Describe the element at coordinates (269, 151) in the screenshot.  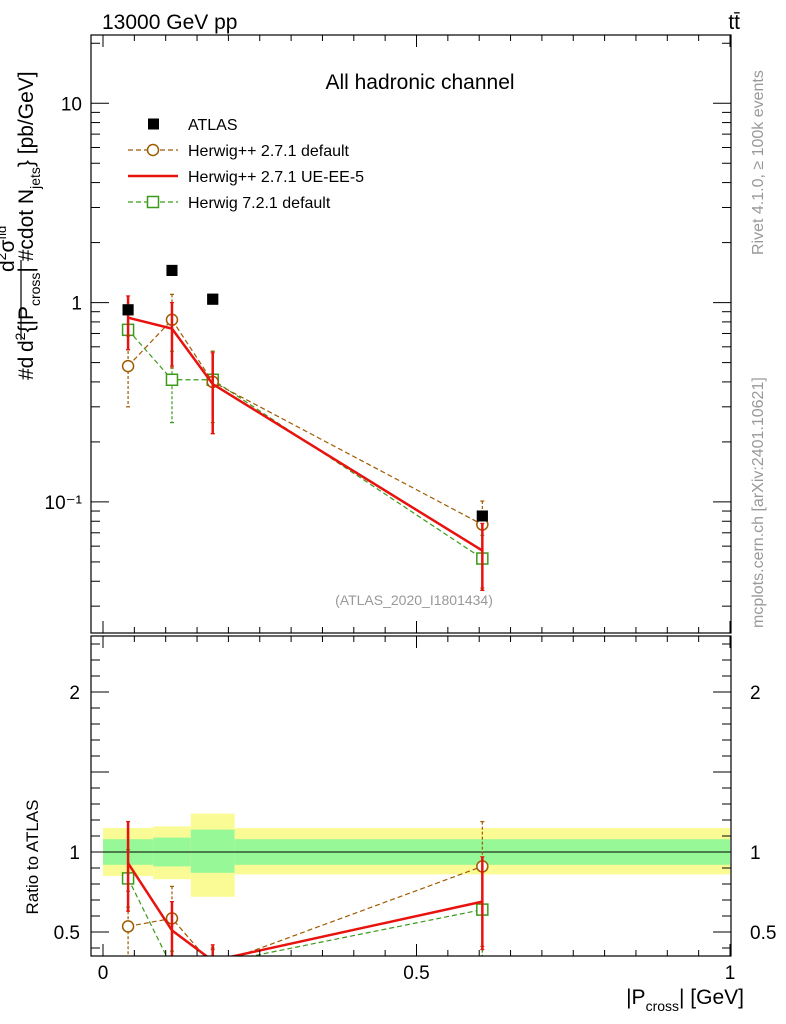
I see `legend-label: Herwig++ 2.7.1 default` at that location.